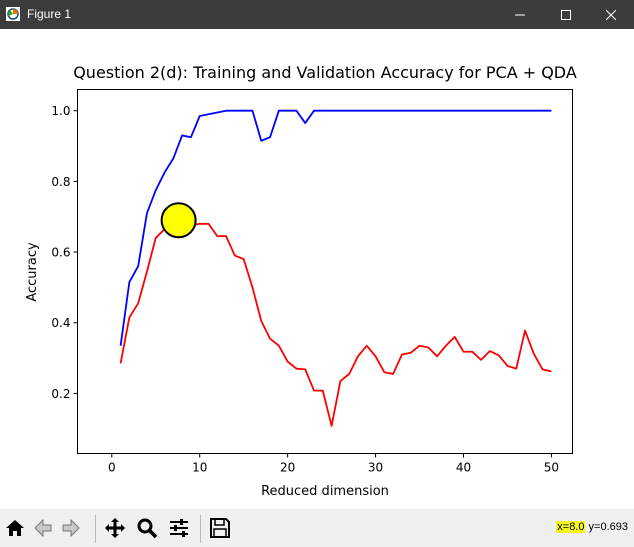 Image resolution: width=634 pixels, height=547 pixels. I want to click on y-tick-label: 0.6, so click(60, 253).